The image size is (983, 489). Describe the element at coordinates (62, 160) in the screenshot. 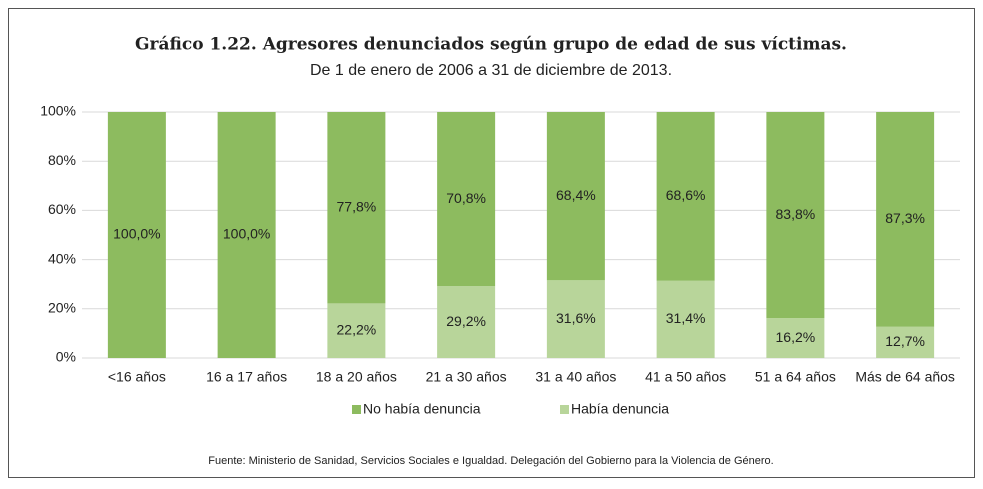

I see `y-tick-label: 80%` at that location.